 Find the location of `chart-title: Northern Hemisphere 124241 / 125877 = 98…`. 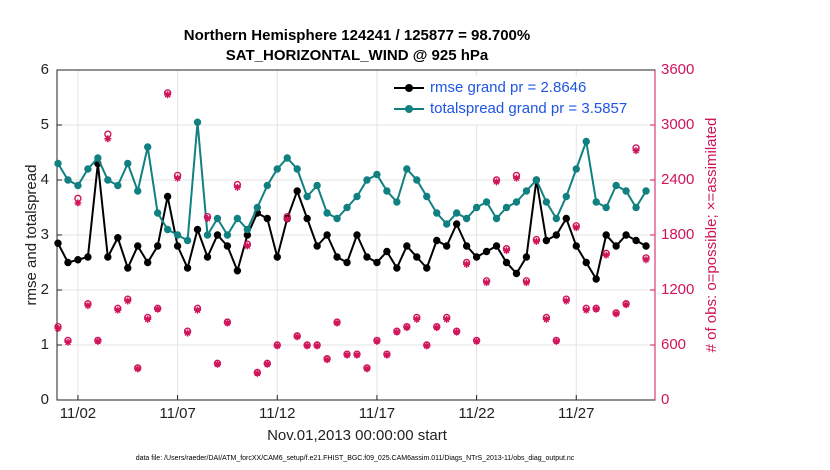

chart-title: Northern Hemisphere 124241 / 125877 = 98… is located at coordinates (357, 35).